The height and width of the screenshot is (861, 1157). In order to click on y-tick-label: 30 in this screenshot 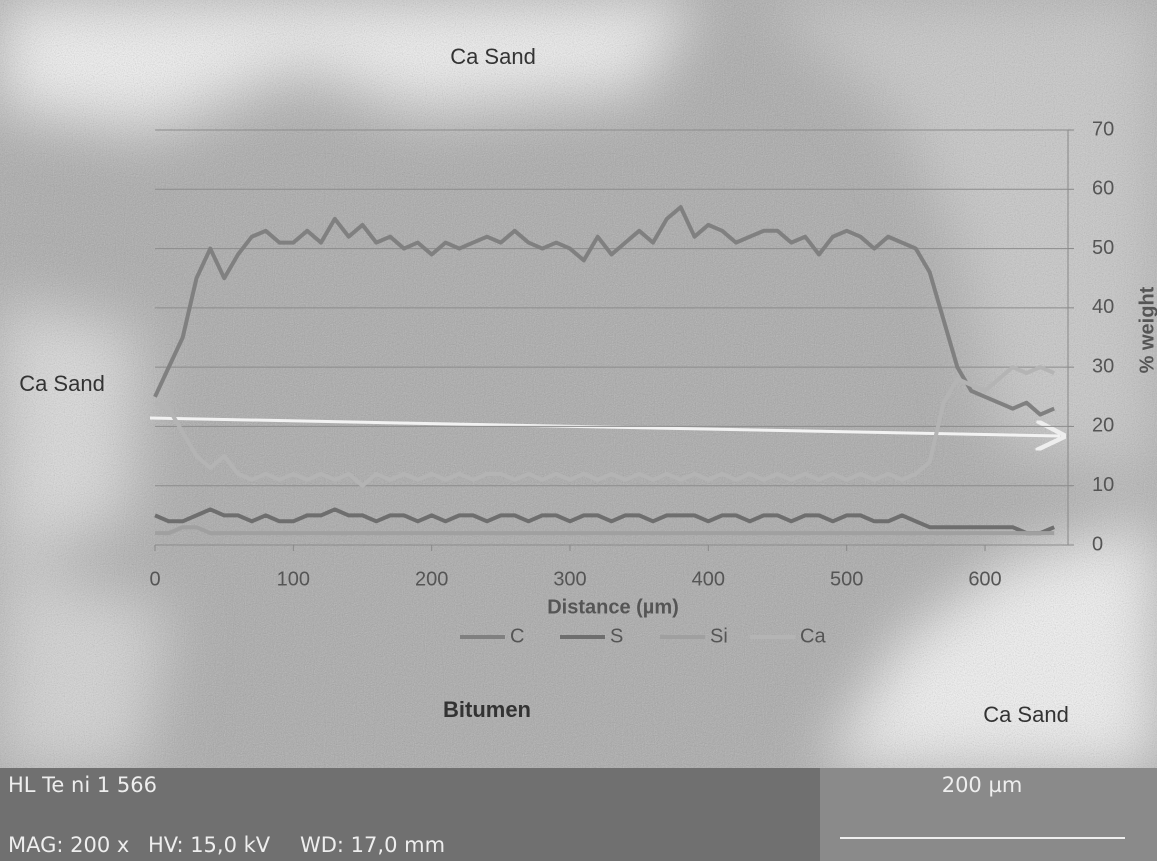, I will do `click(1103, 366)`.